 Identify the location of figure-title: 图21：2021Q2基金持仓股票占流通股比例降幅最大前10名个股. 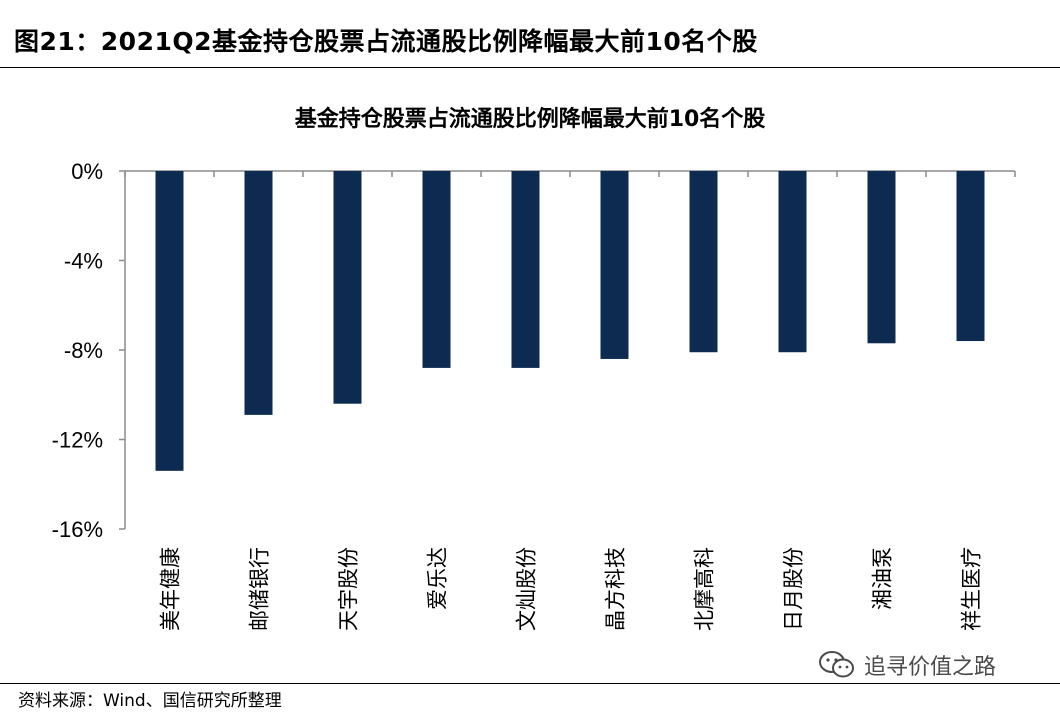
(386, 41).